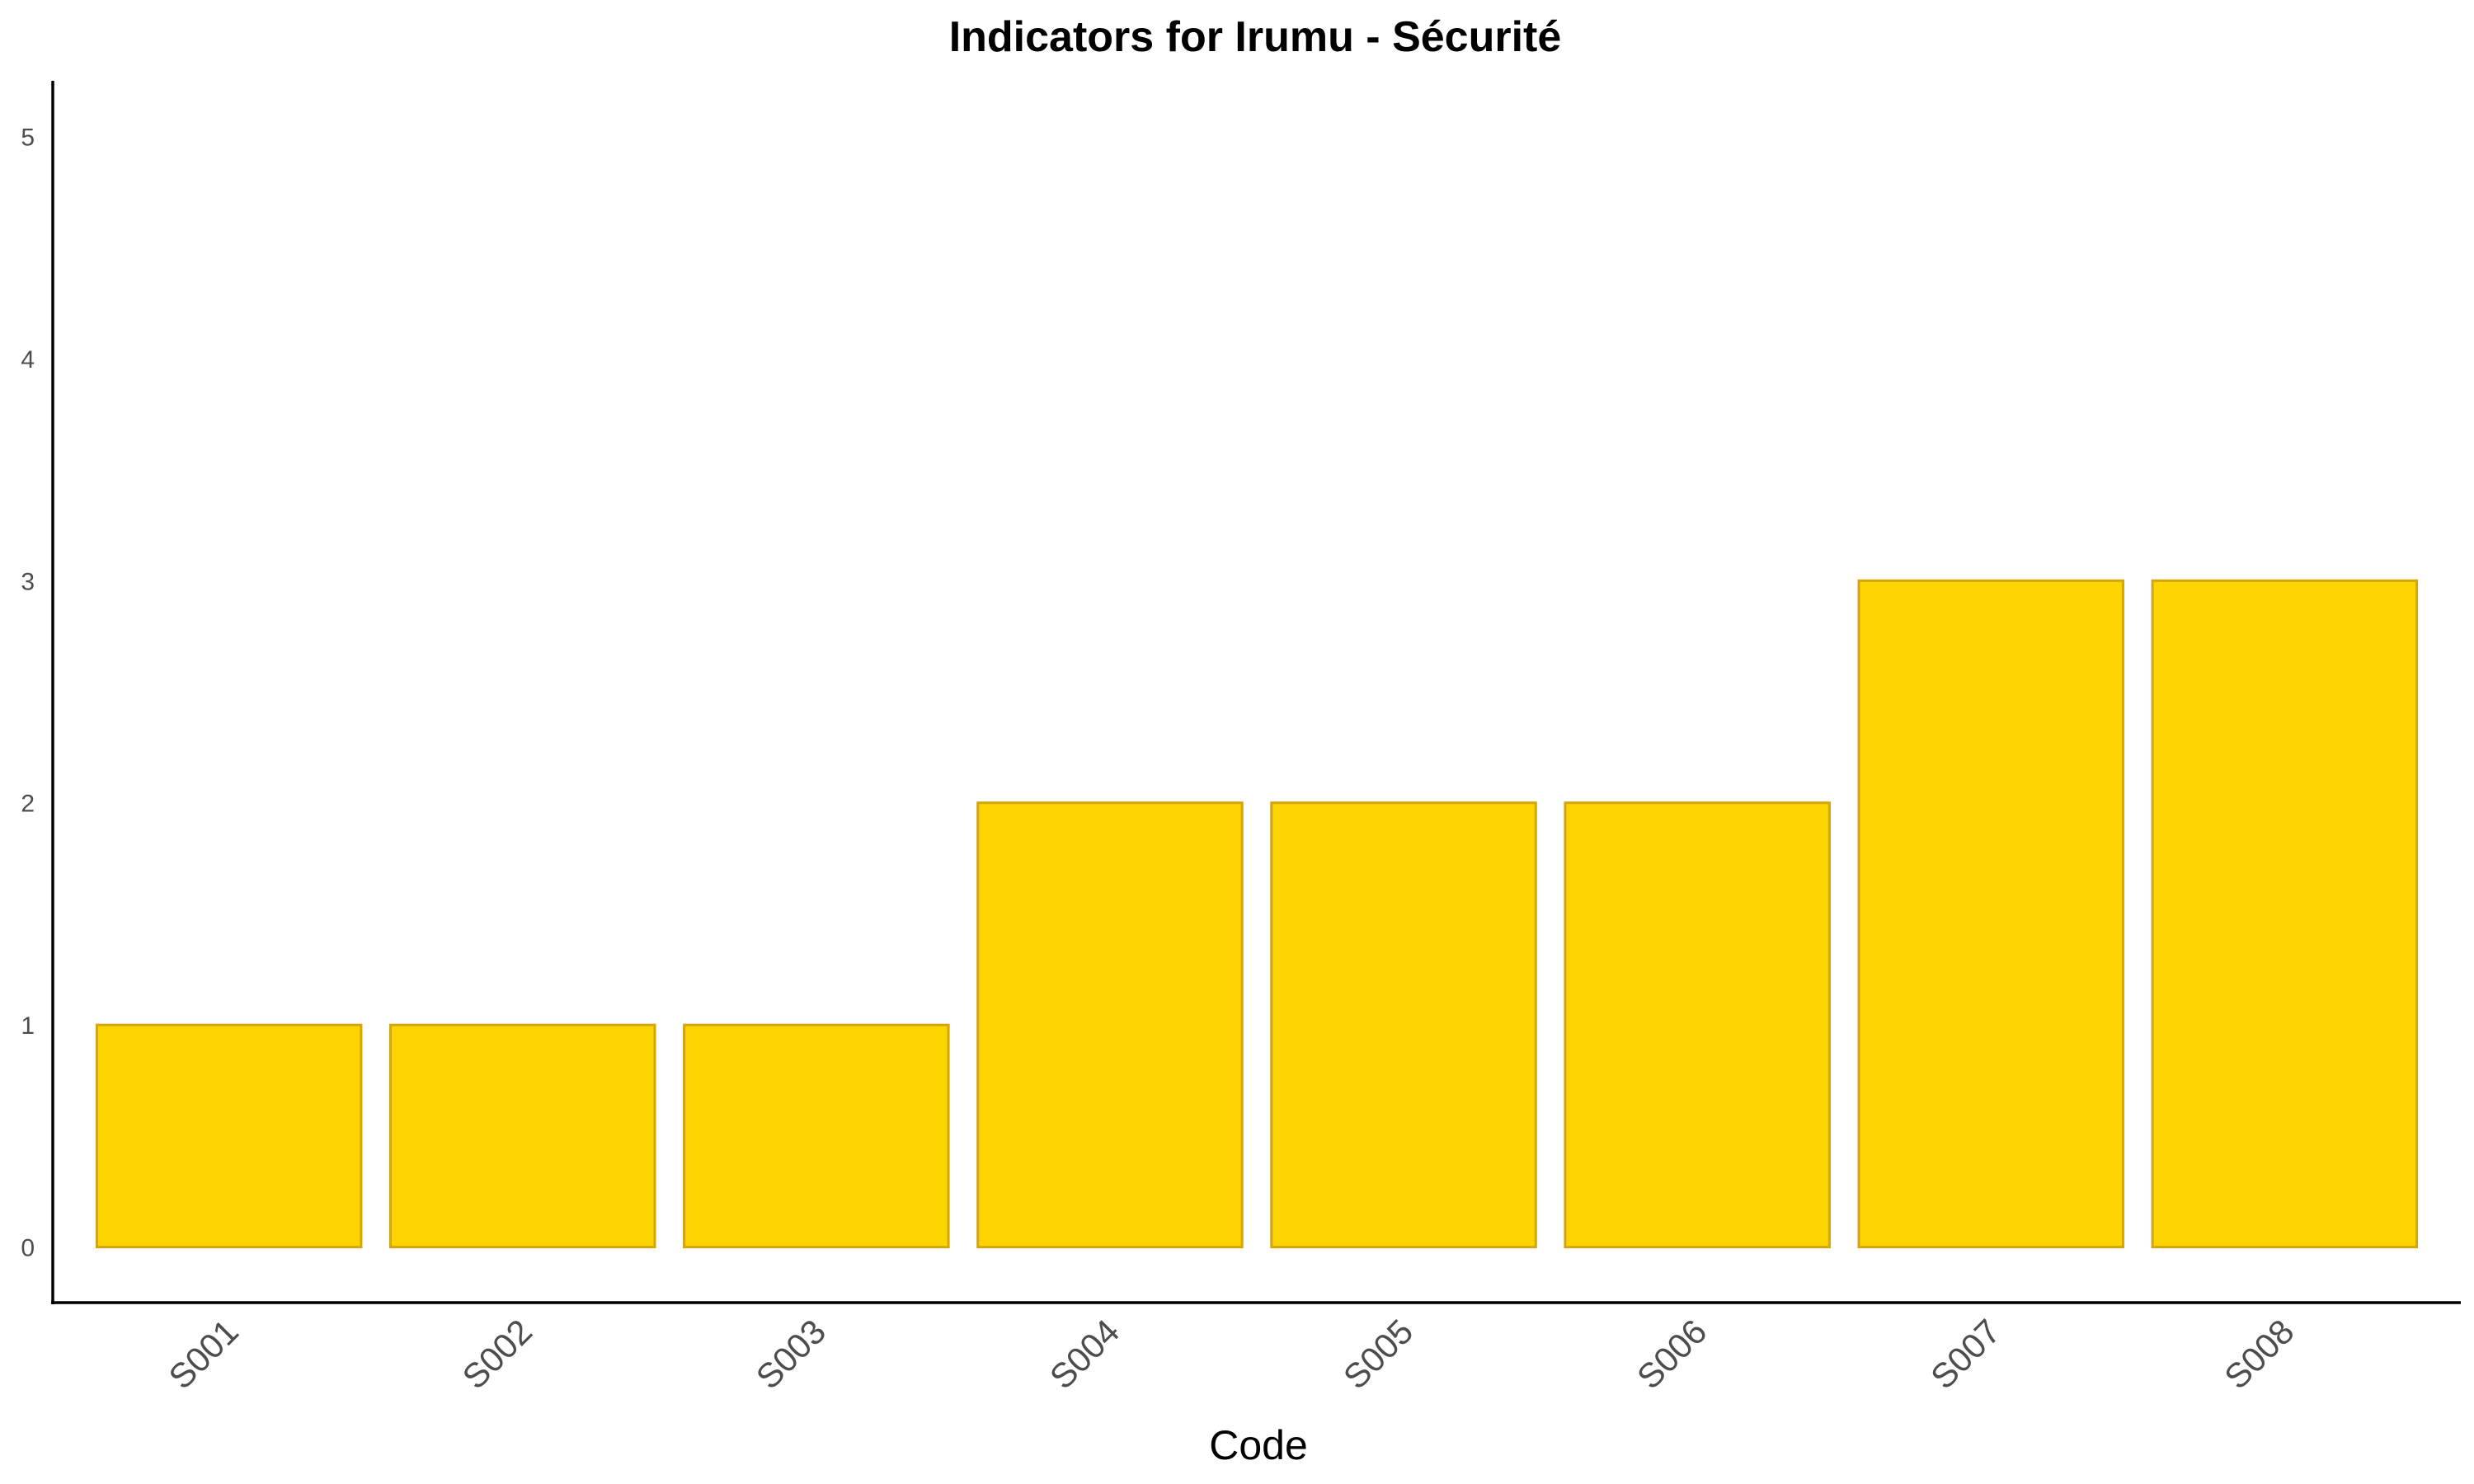  Describe the element at coordinates (1378, 1354) in the screenshot. I see `x-tick-label-s005: S005` at that location.